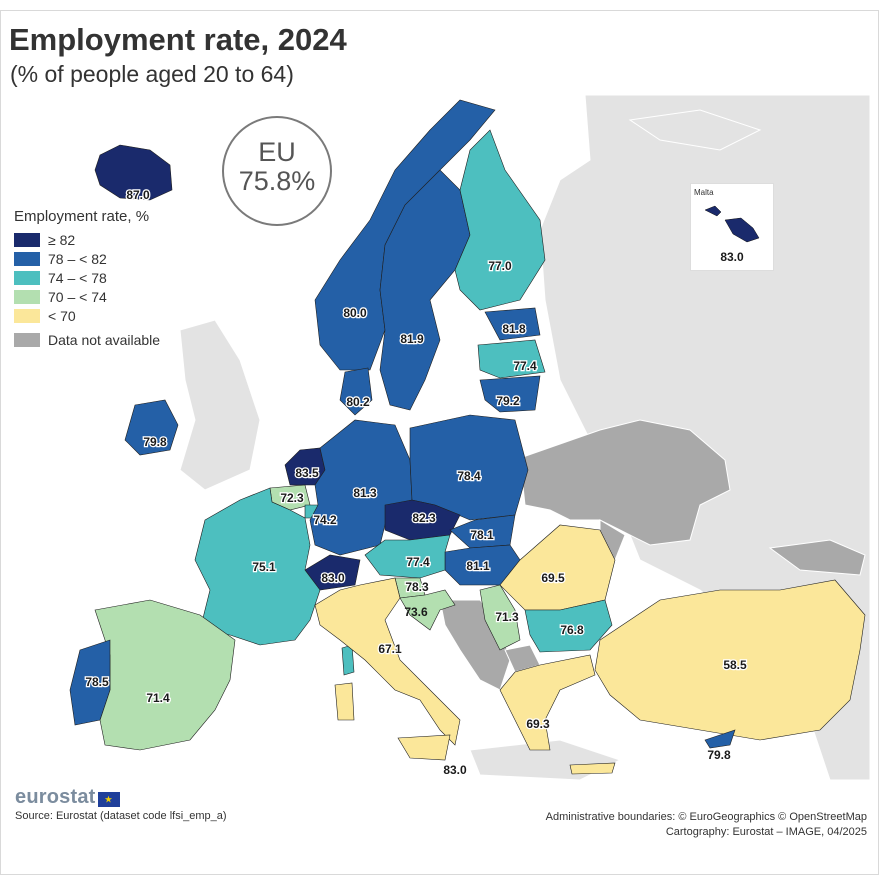 This screenshot has height=879, width=881. Describe the element at coordinates (82, 216) in the screenshot. I see `legend-title: Employment rate, %` at that location.